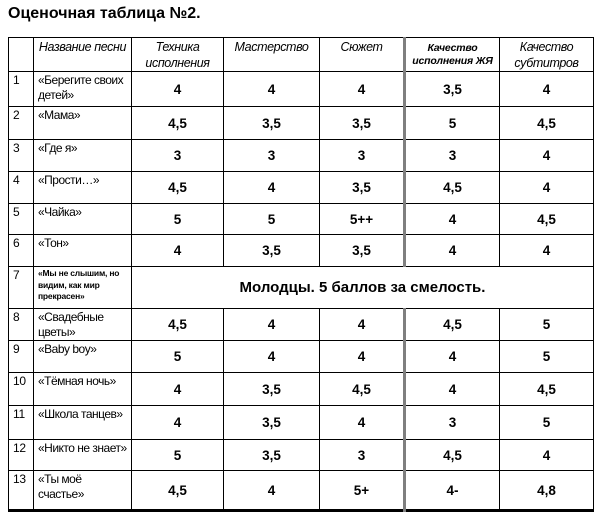  What do you see at coordinates (21, 389) in the screenshot?
I see `row-number-cell: 10` at bounding box center [21, 389].